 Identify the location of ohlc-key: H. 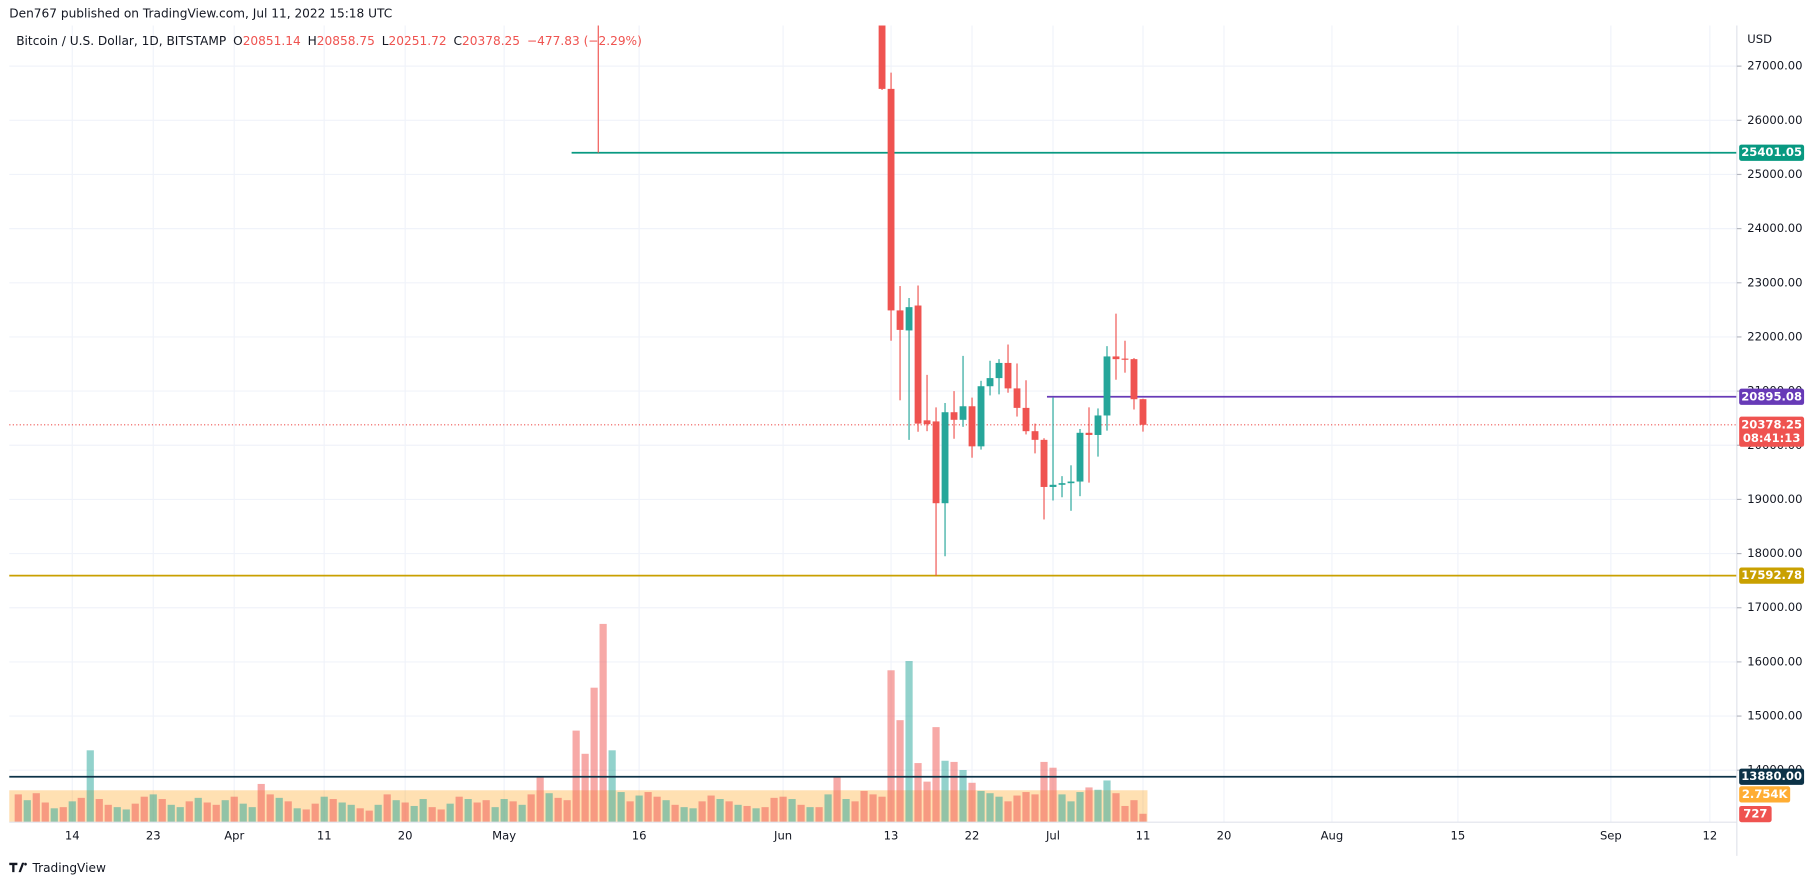
(312, 41).